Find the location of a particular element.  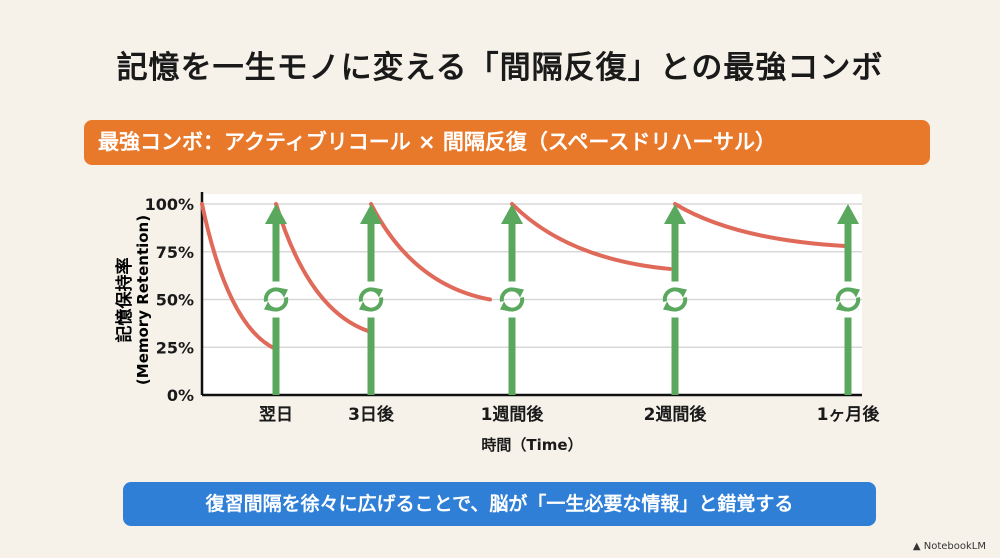

y-tick-label: 50% is located at coordinates (175, 300).